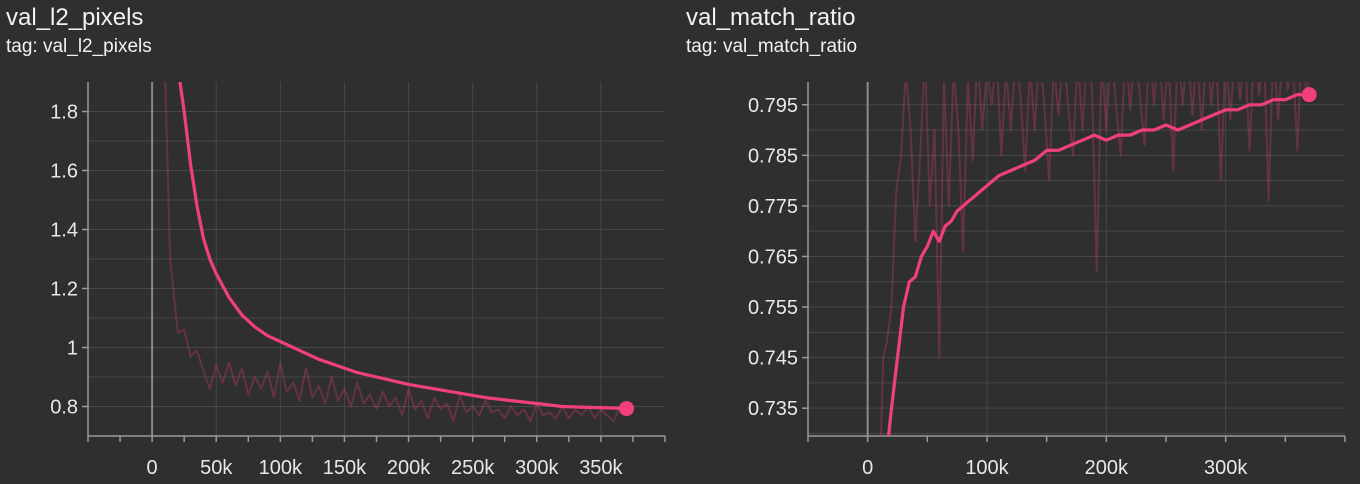 The width and height of the screenshot is (1360, 484). What do you see at coordinates (72, 349) in the screenshot?
I see `y-tick-label: 1` at bounding box center [72, 349].